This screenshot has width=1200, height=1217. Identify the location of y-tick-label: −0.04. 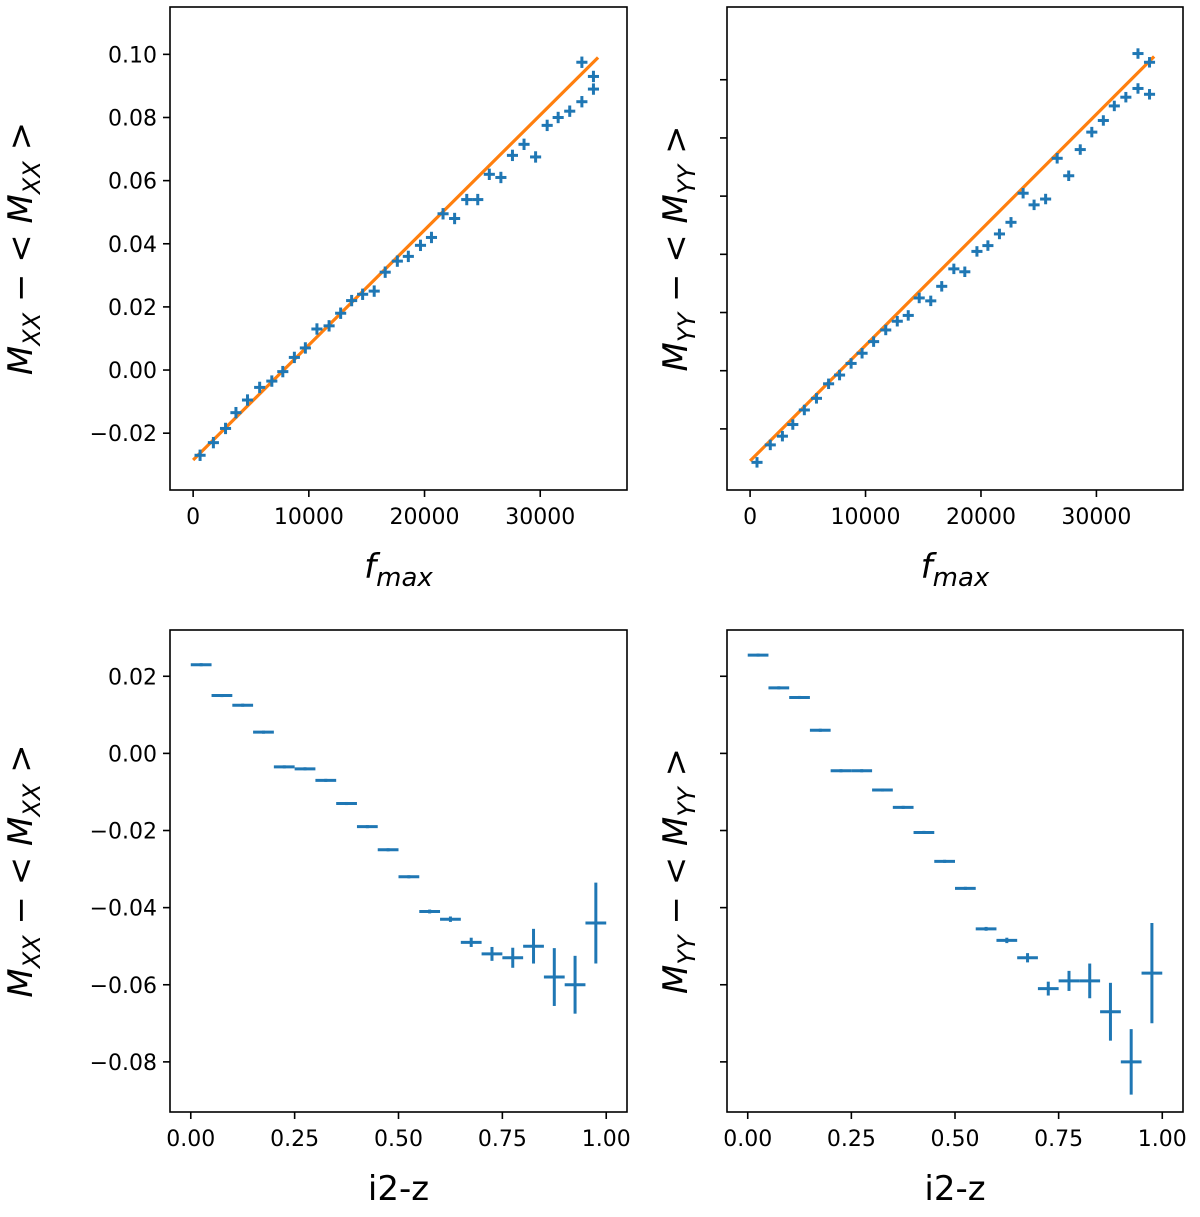
(123, 909).